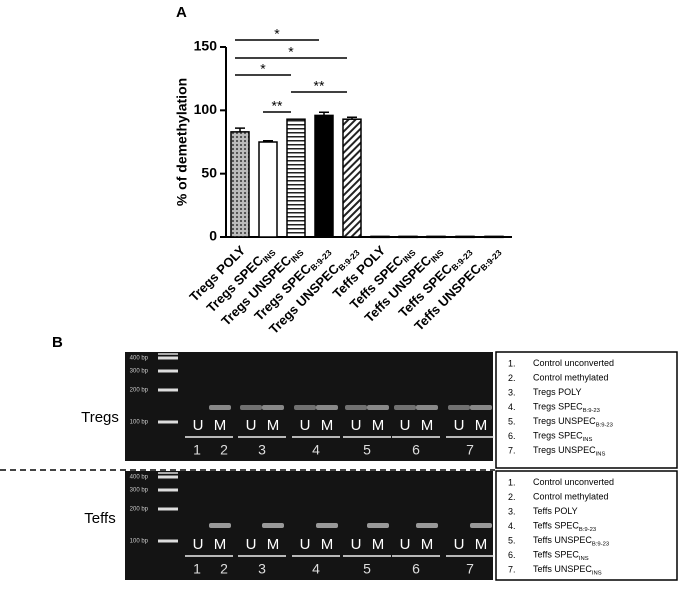  What do you see at coordinates (557, 392) in the screenshot?
I see `legend-entry: Tregs POLY` at bounding box center [557, 392].